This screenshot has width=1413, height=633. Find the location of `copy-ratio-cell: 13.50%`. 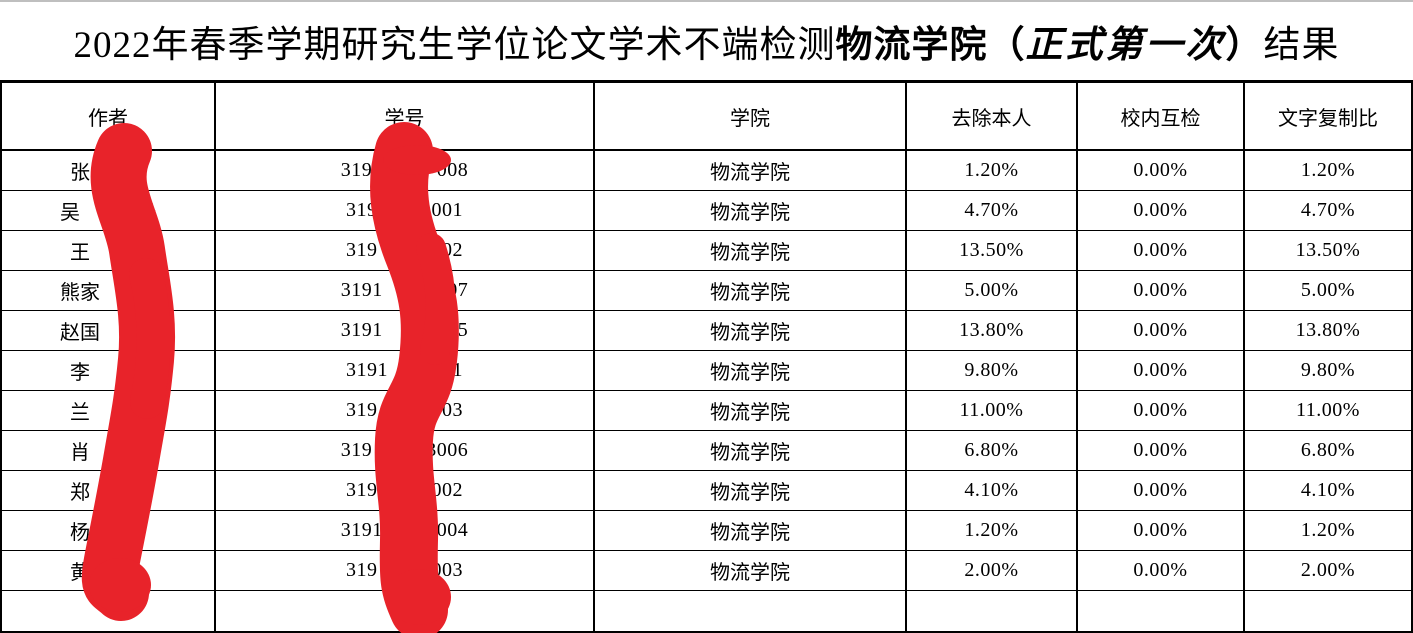

copy-ratio-cell: 13.50% is located at coordinates (1328, 250).